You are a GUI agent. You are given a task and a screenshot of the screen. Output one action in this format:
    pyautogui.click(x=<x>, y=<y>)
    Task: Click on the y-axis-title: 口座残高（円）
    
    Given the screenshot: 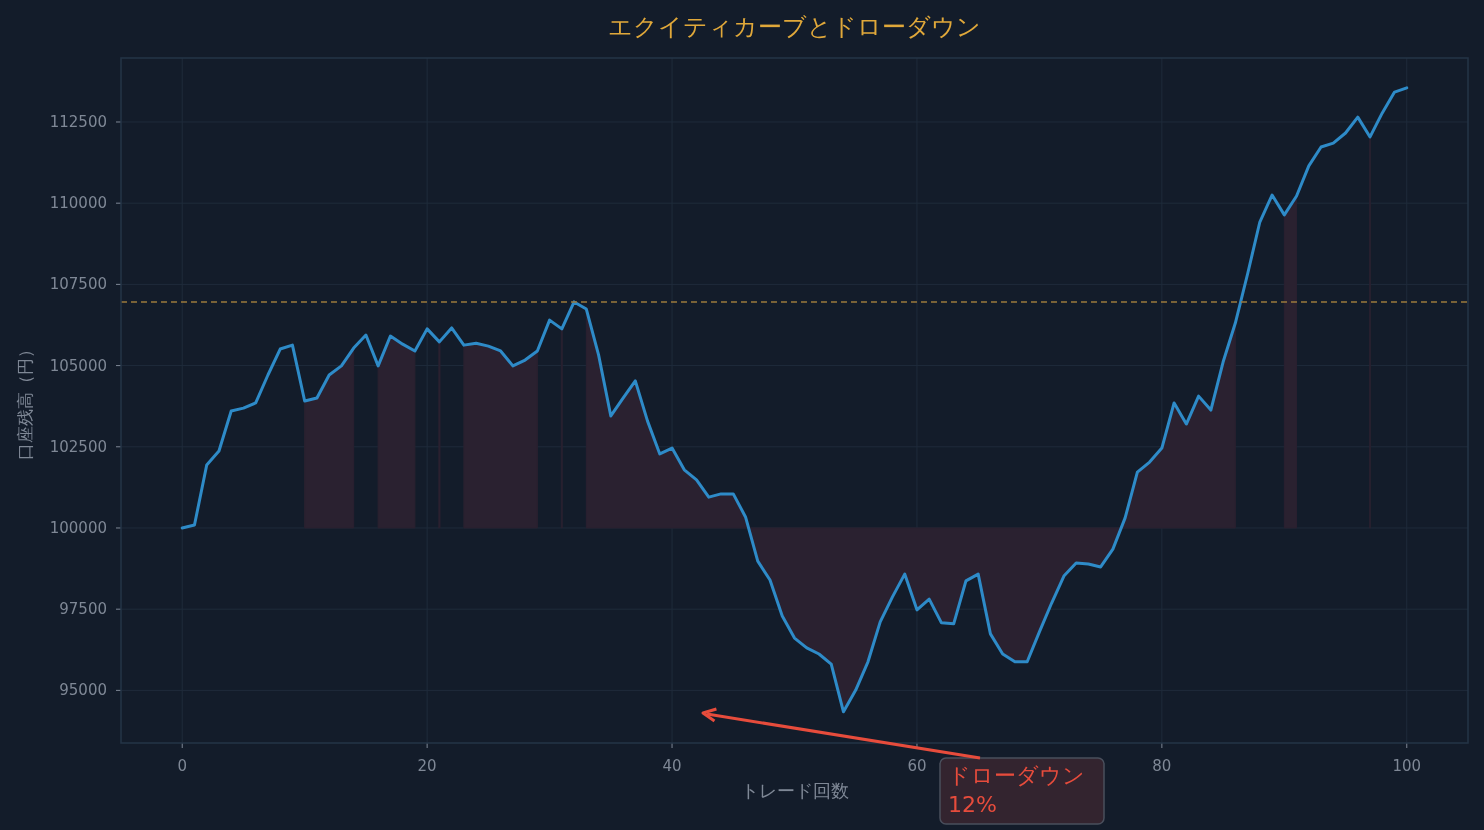 What is the action you would take?
    pyautogui.click(x=25, y=400)
    